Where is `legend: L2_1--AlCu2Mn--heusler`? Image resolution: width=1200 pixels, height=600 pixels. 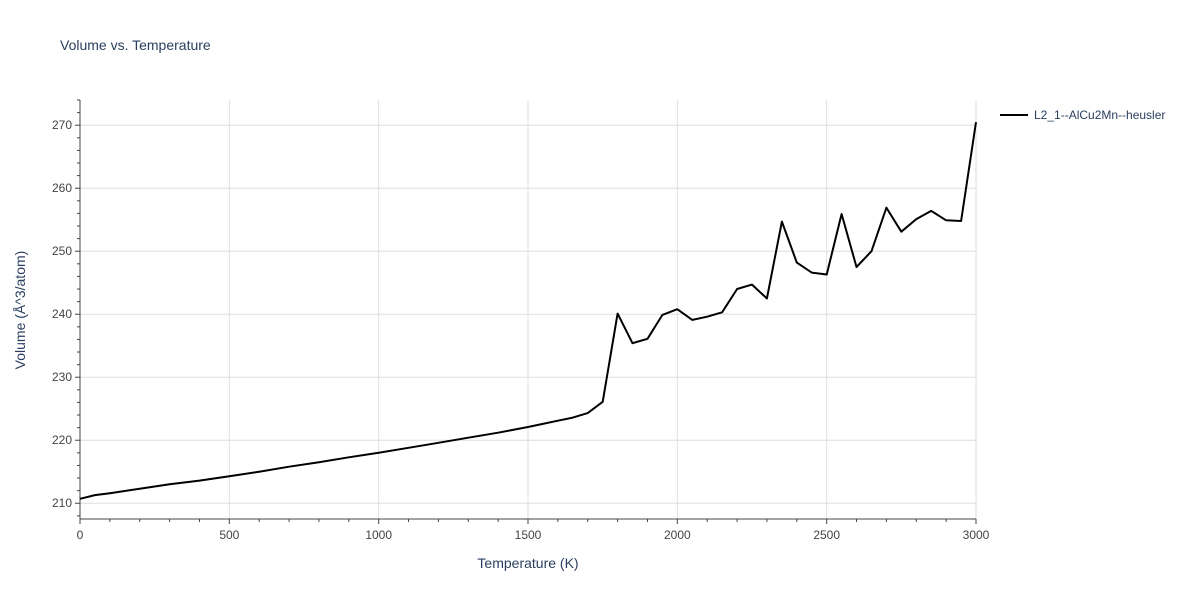 legend: L2_1--AlCu2Mn--heusler is located at coordinates (1082, 115).